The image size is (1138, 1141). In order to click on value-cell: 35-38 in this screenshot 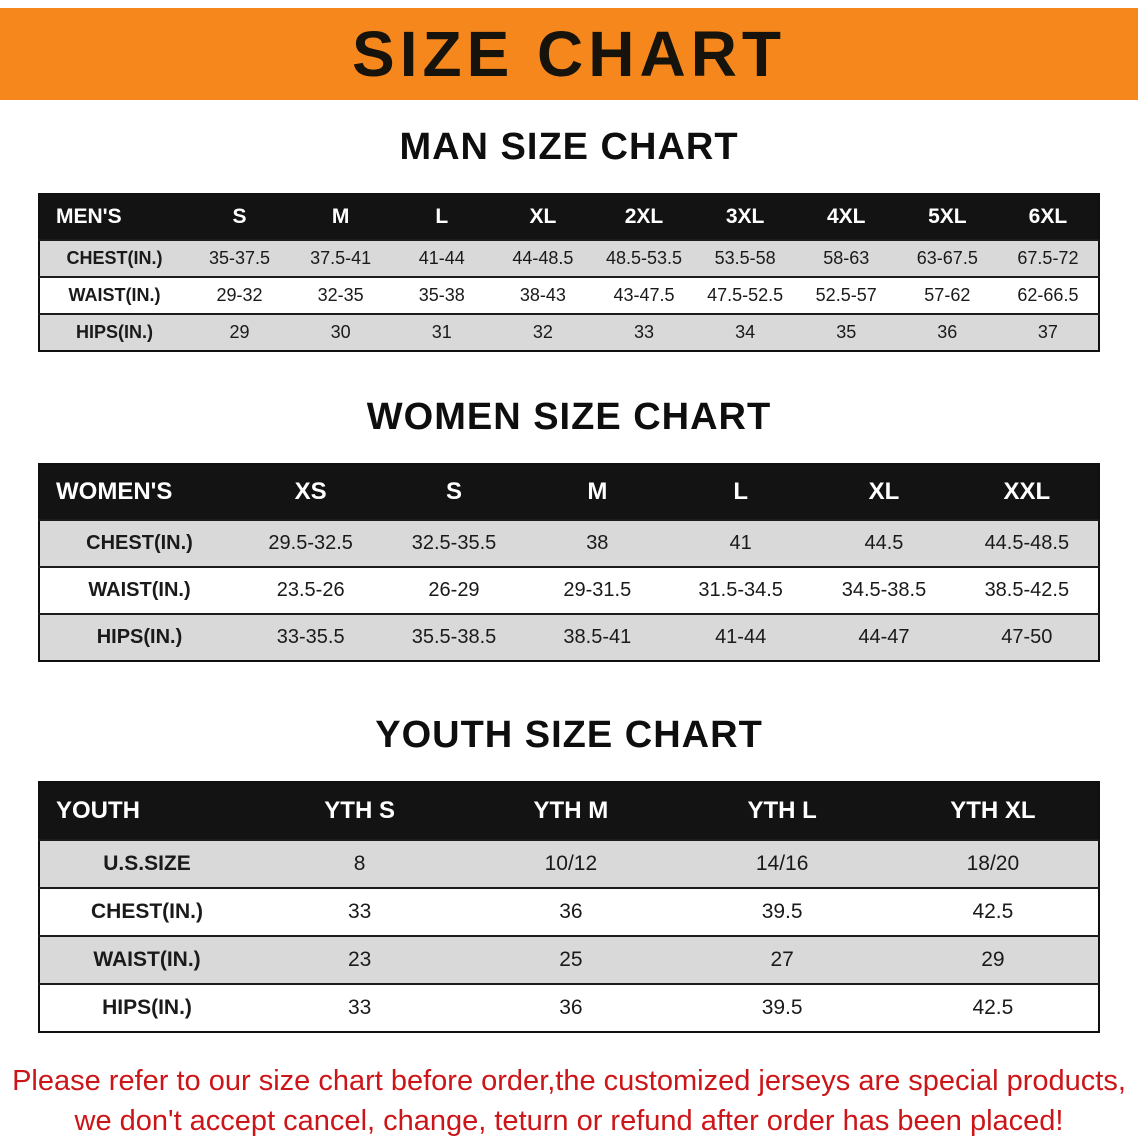, I will do `click(442, 295)`.